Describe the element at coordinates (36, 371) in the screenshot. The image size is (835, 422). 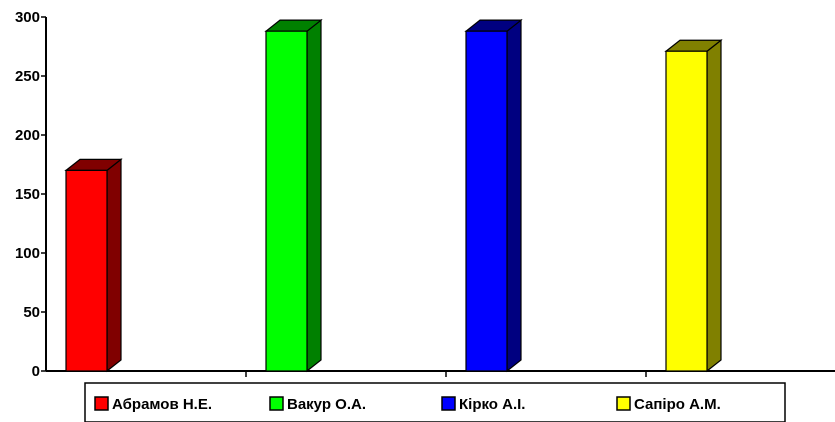
I see `y-tick-label: 0` at that location.